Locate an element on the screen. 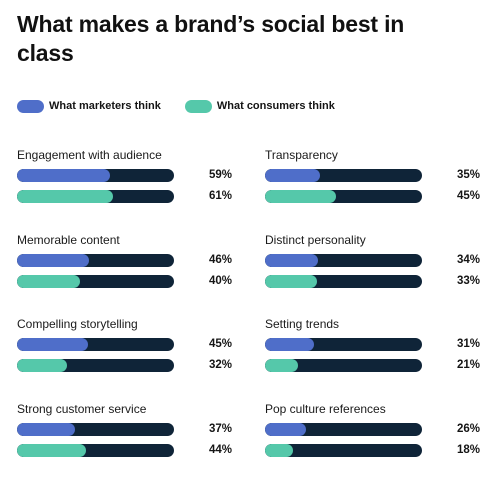 This screenshot has width=484, height=484. value-label: 61% is located at coordinates (220, 196).